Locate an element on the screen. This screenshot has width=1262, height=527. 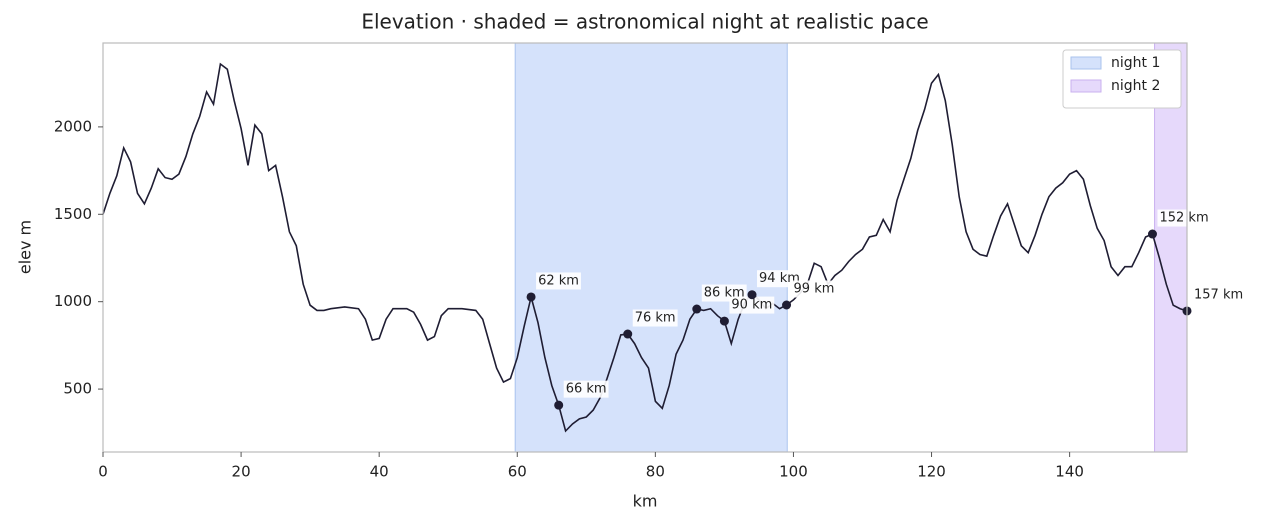
annotation: 62 km is located at coordinates (558, 281).